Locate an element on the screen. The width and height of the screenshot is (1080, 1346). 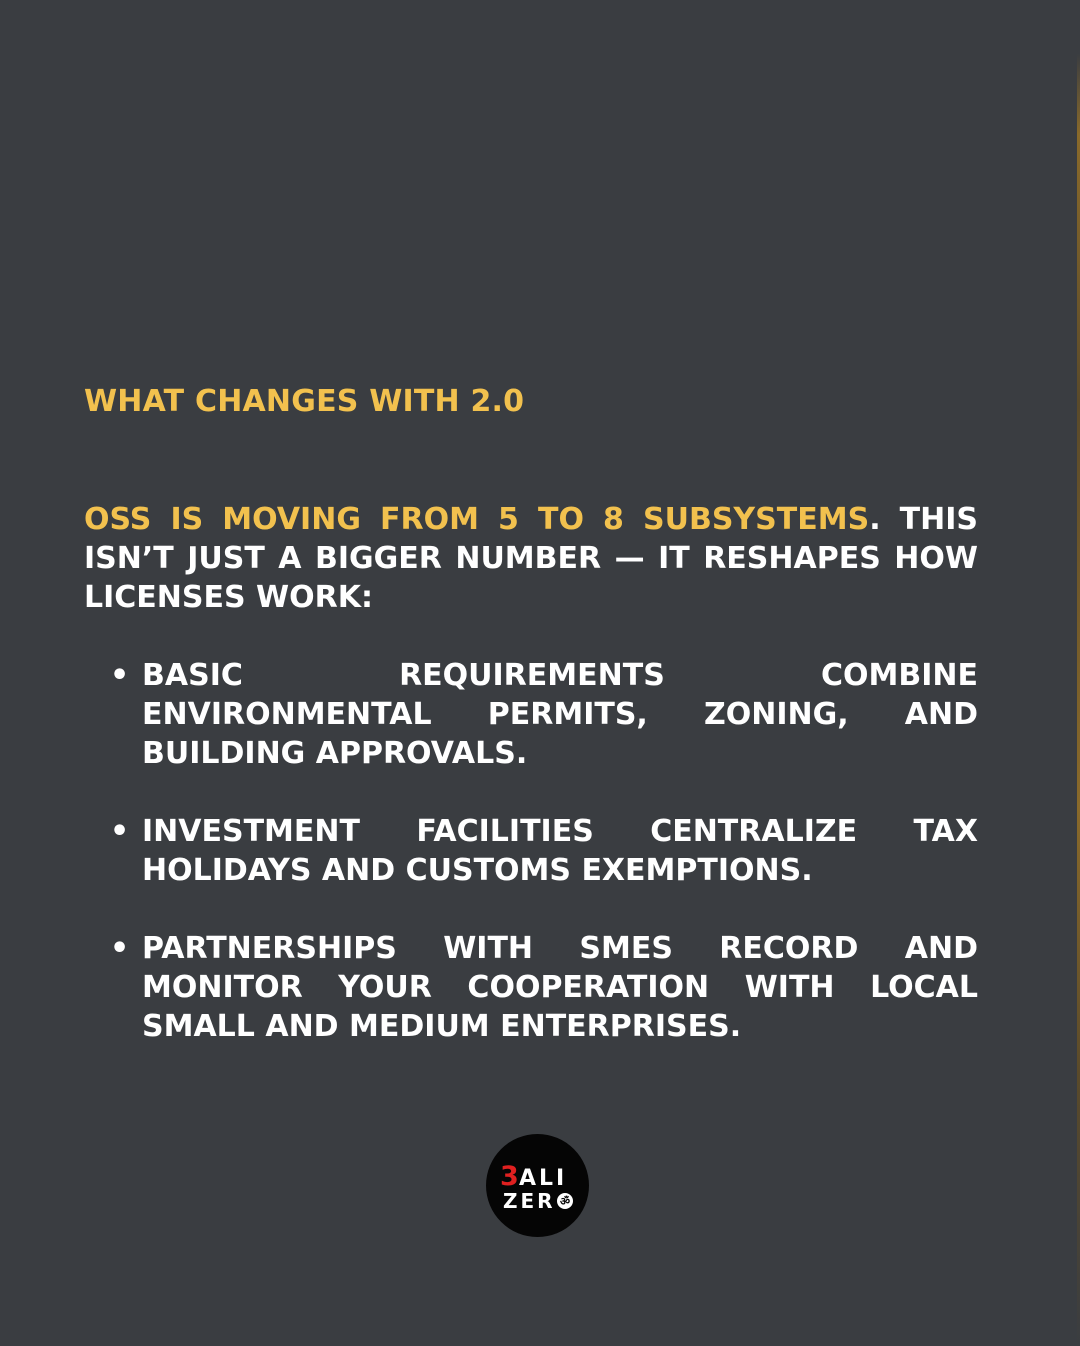
intro-highlight: OSS IS MOVING FROM 5 TO 8 SUBSYSTEMS is located at coordinates (477, 519).